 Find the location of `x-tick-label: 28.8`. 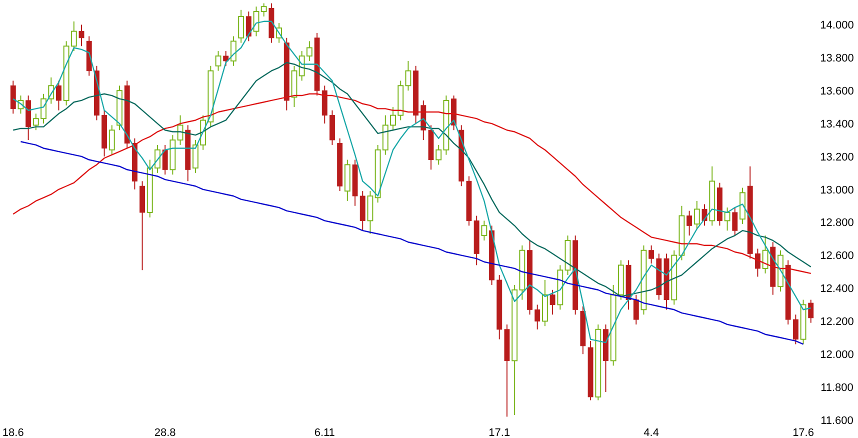

x-tick-label: 28.8 is located at coordinates (165, 432).